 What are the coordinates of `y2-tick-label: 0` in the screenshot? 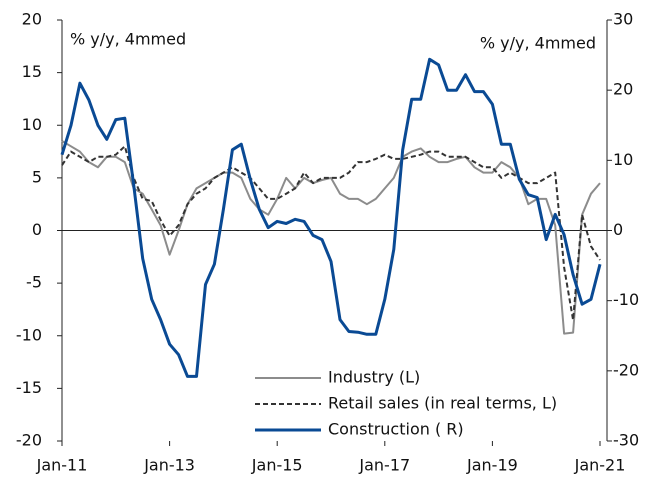 It's located at (618, 229).